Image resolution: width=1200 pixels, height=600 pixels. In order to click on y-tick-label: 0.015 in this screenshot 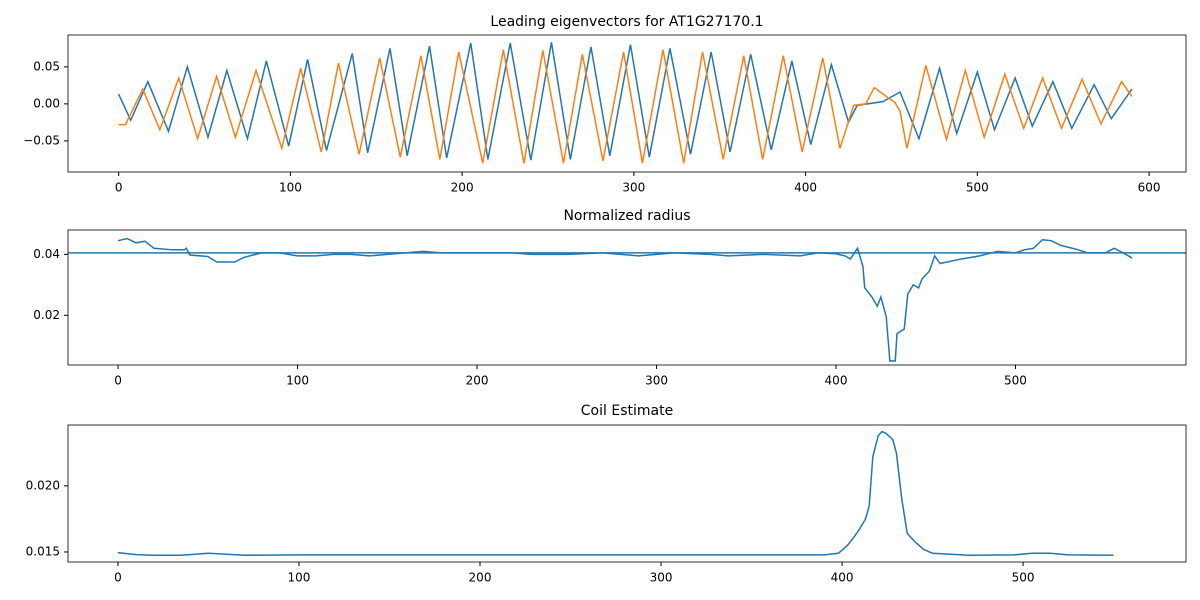, I will do `click(43, 551)`.